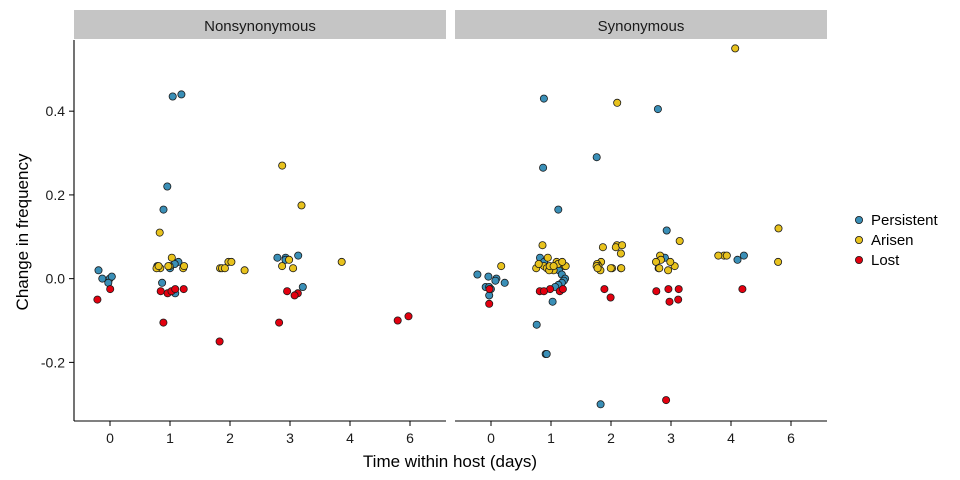  I want to click on y-axis-title: Change in frequency, so click(22, 231).